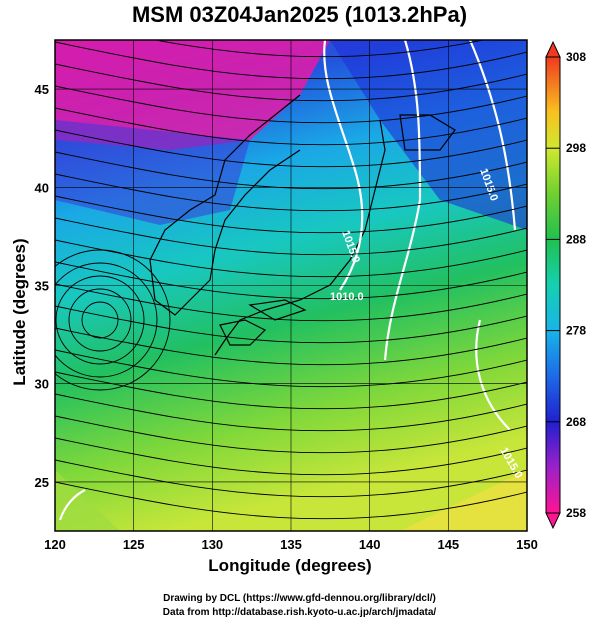  Describe the element at coordinates (42, 89) in the screenshot. I see `y-tick-label: 45` at that location.